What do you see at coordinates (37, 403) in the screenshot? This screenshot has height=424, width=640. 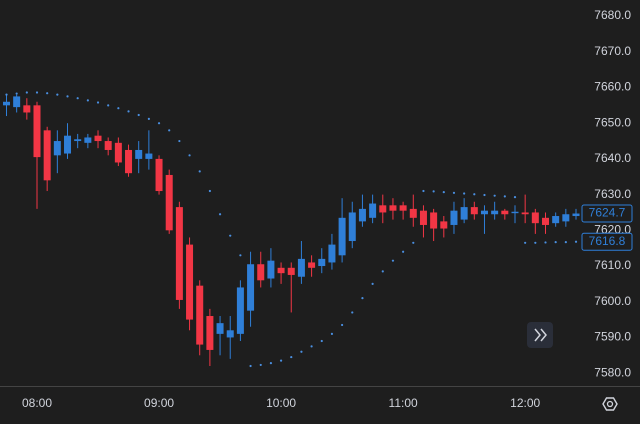 I see `x-tick-label: 08:00` at bounding box center [37, 403].